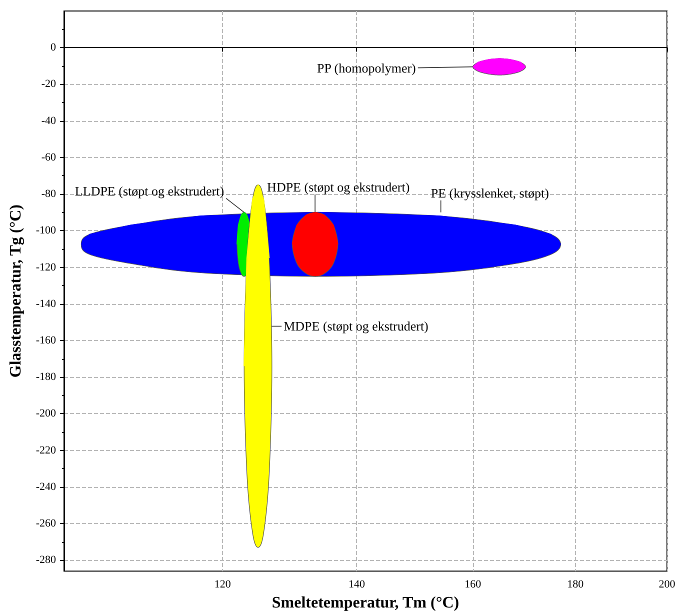 The image size is (681, 616). Describe the element at coordinates (46, 414) in the screenshot. I see `y-tick-label: -200` at that location.